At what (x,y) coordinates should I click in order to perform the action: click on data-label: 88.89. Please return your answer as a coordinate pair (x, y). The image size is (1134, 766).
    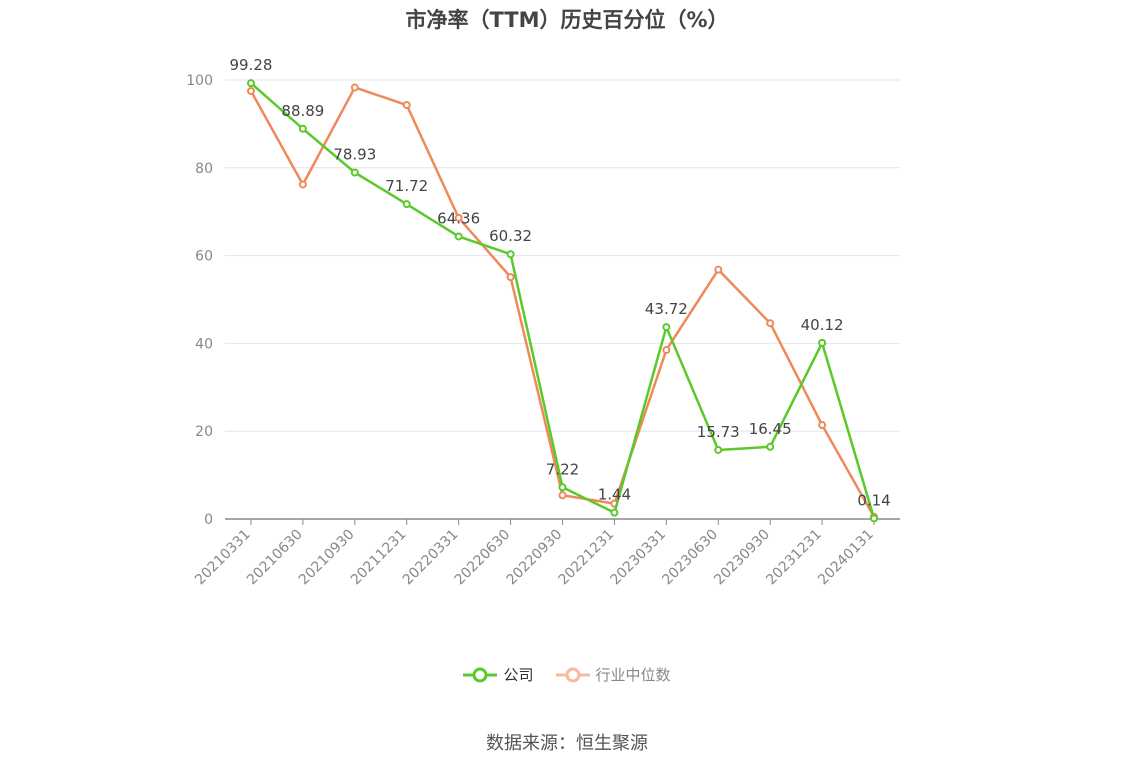
    Looking at the image, I should click on (302, 111).